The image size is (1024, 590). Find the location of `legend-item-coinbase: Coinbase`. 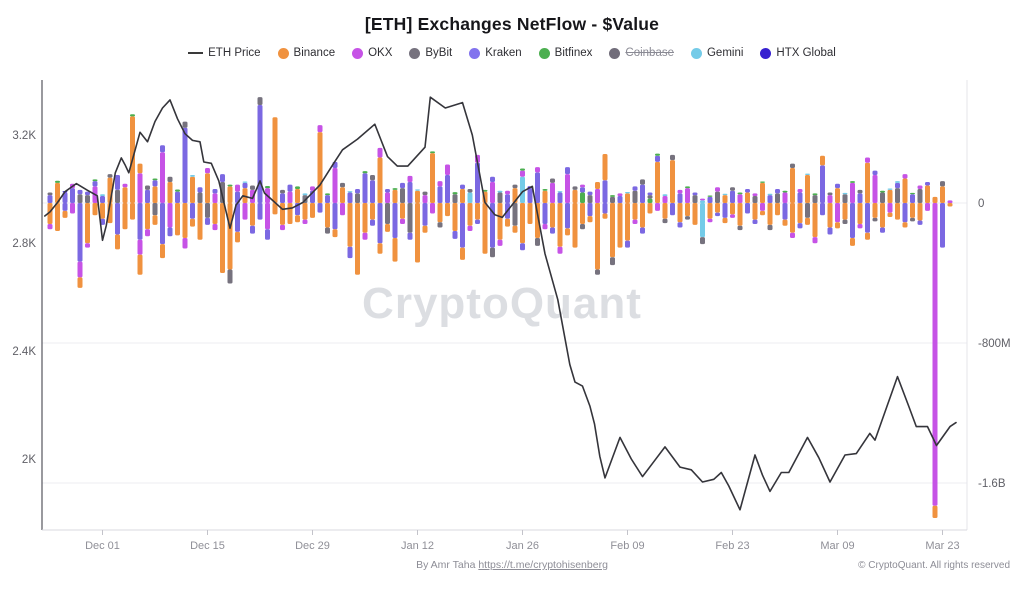

legend-item-coinbase: Coinbase is located at coordinates (641, 53).